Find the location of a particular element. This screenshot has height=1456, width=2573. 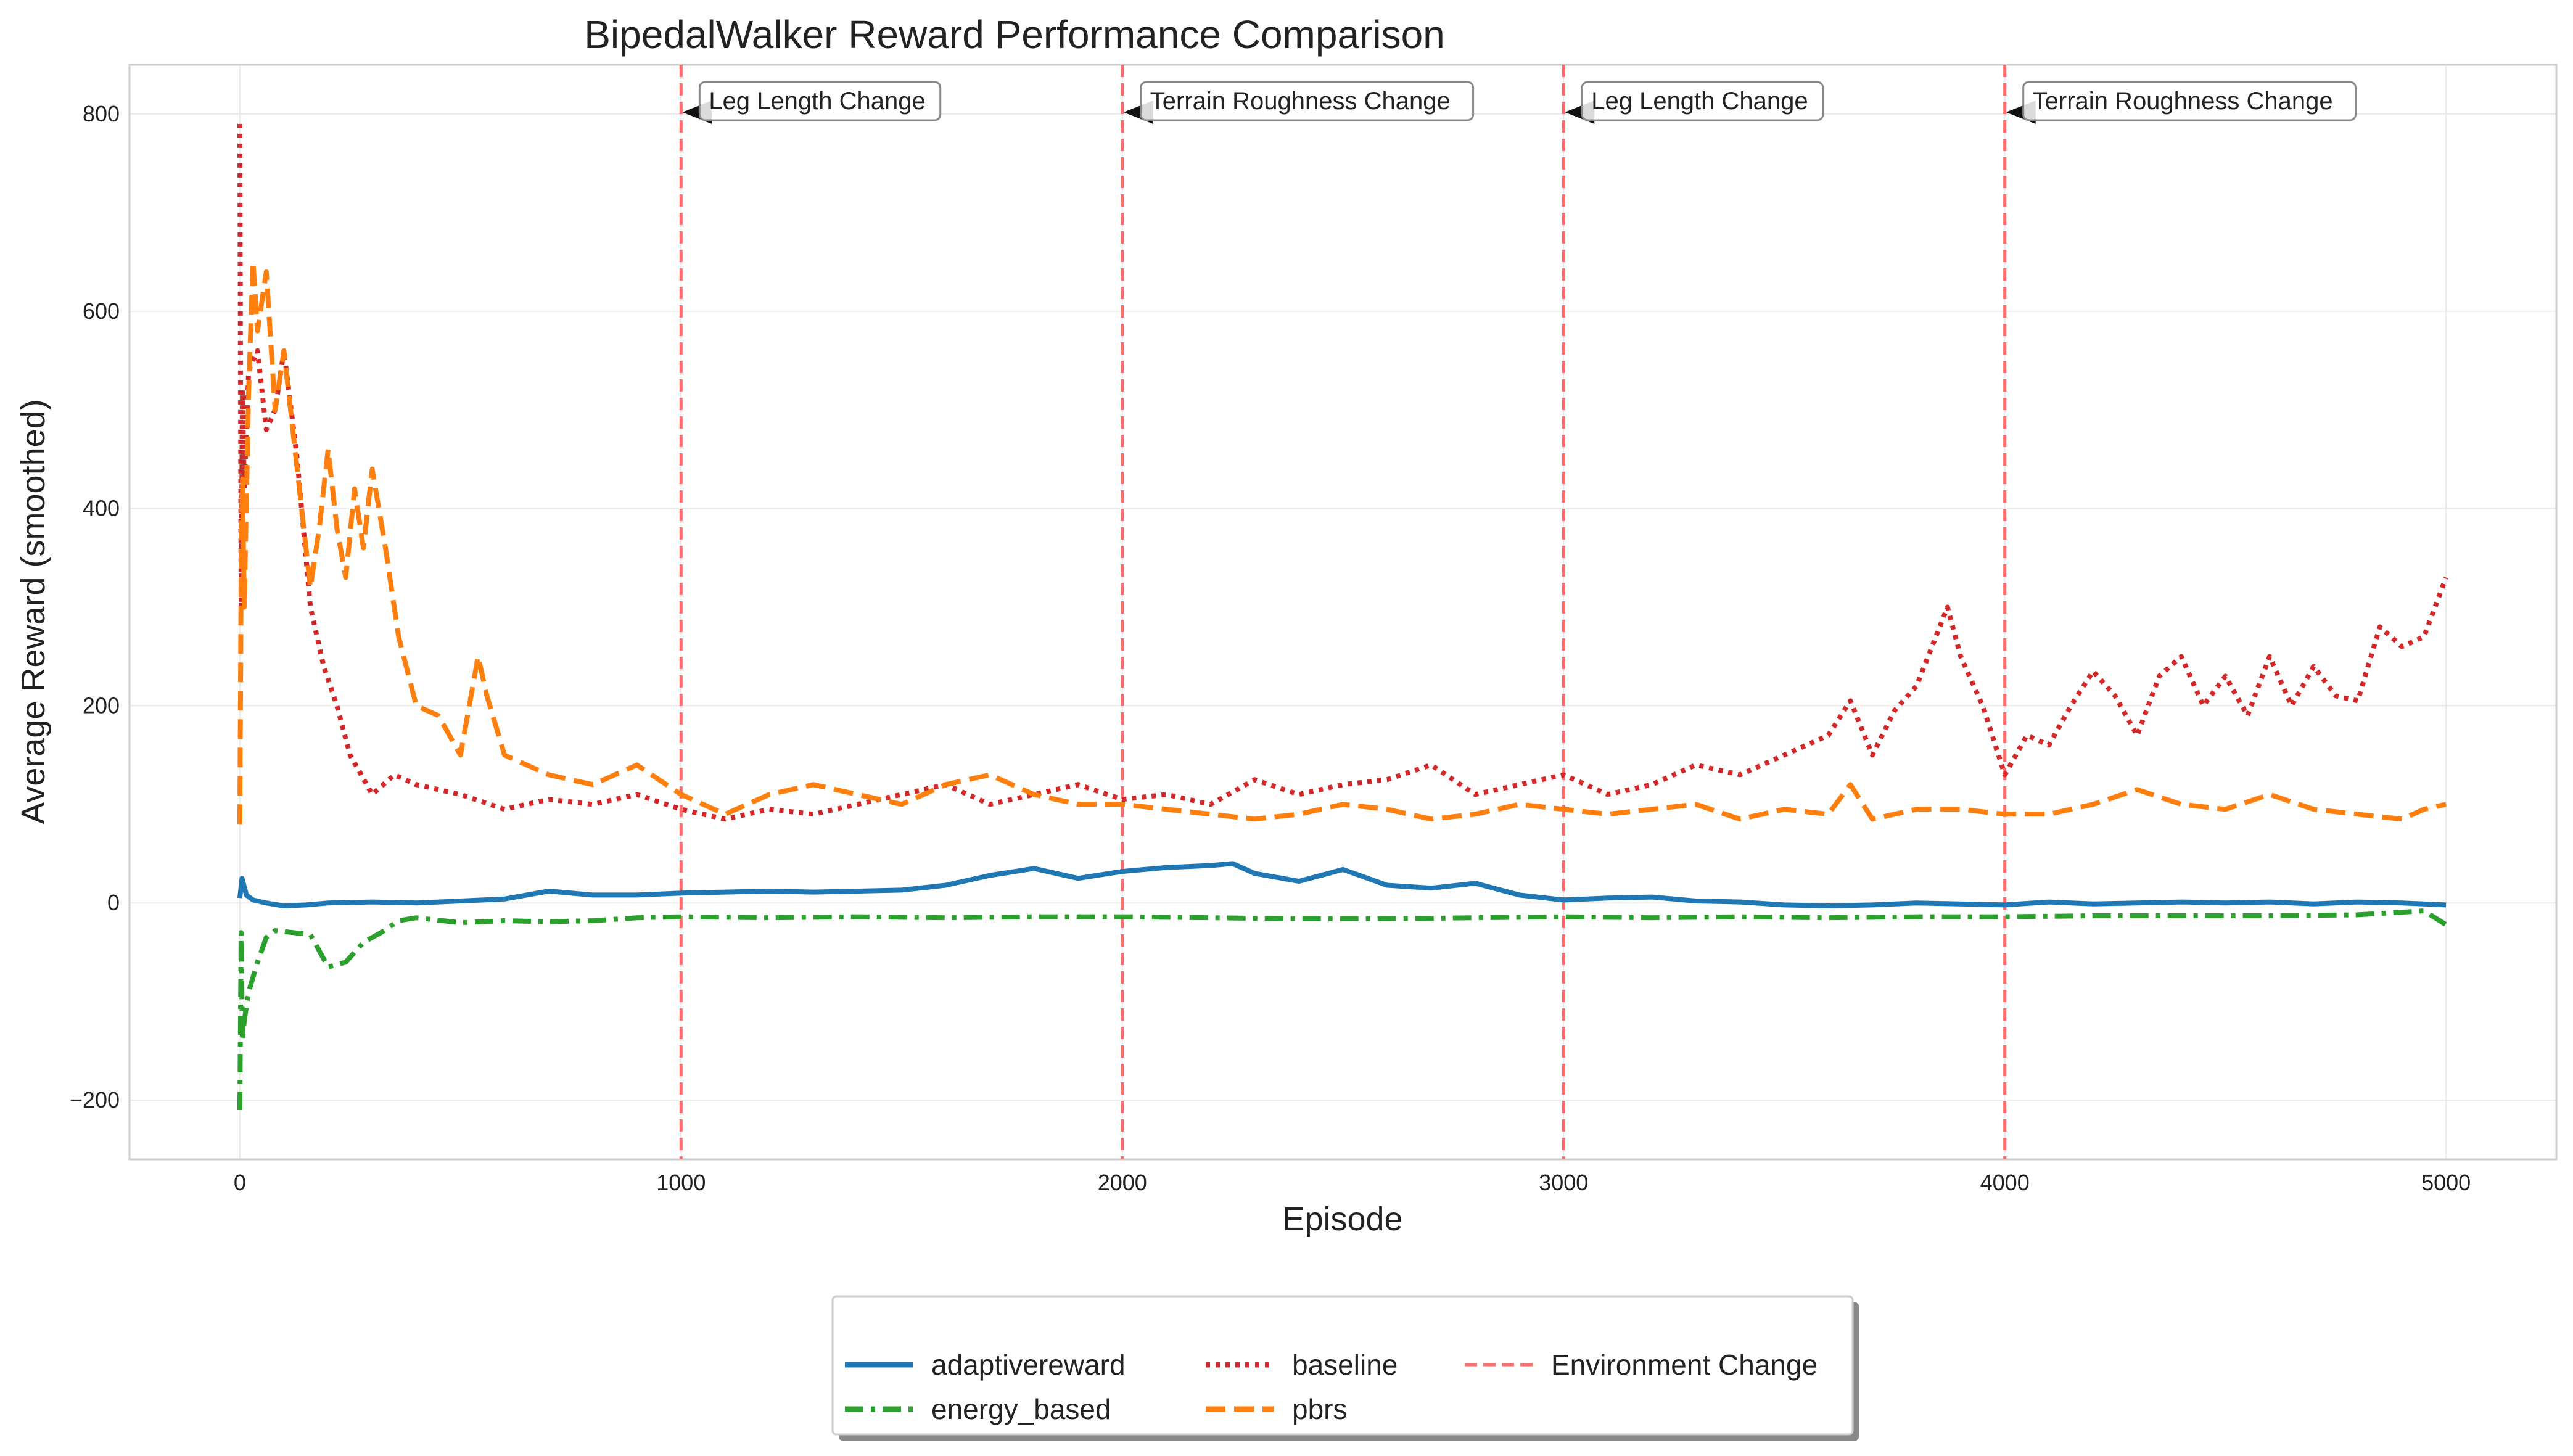

x-tick-label: 0 is located at coordinates (240, 1182).